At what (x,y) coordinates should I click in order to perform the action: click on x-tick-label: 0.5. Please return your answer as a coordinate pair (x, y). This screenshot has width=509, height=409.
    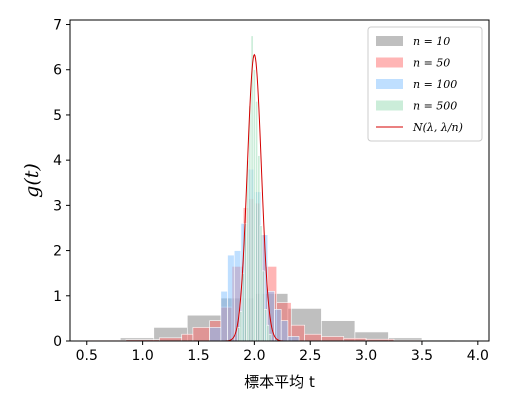
    Looking at the image, I should click on (87, 356).